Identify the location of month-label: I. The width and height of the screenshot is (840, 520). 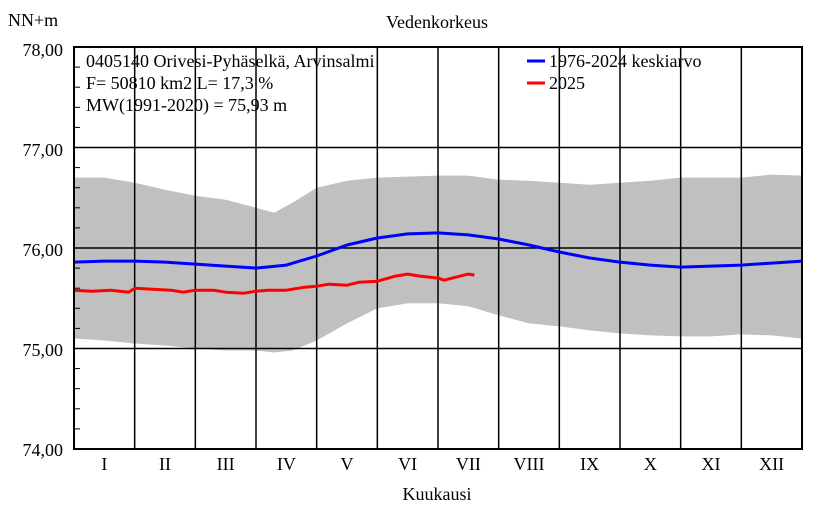
(104, 464).